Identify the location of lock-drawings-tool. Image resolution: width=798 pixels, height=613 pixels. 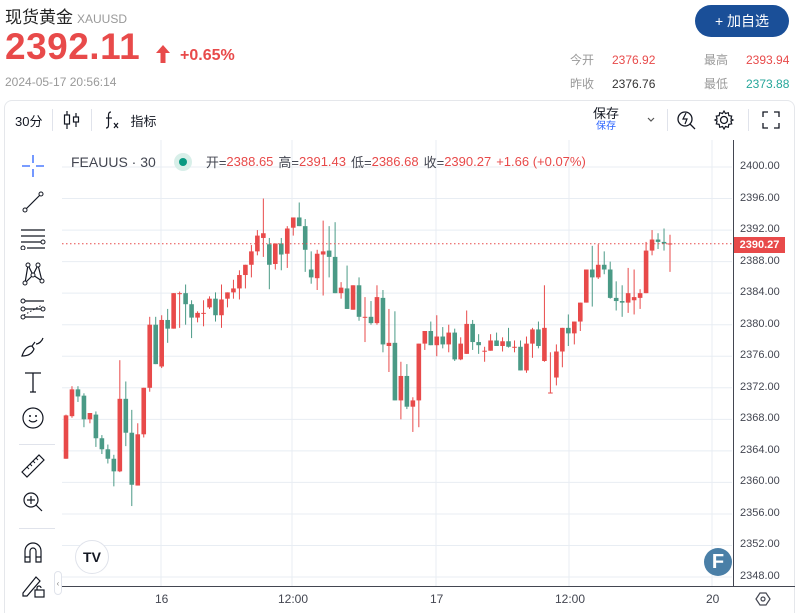
(33, 586).